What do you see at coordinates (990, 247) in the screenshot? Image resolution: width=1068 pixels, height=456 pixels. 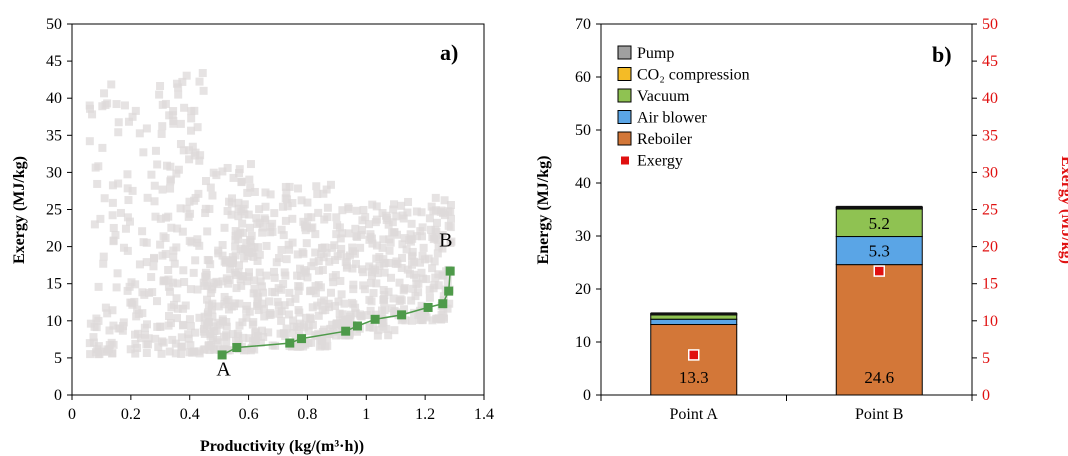 I see `right-y-tick-label: 20` at bounding box center [990, 247].